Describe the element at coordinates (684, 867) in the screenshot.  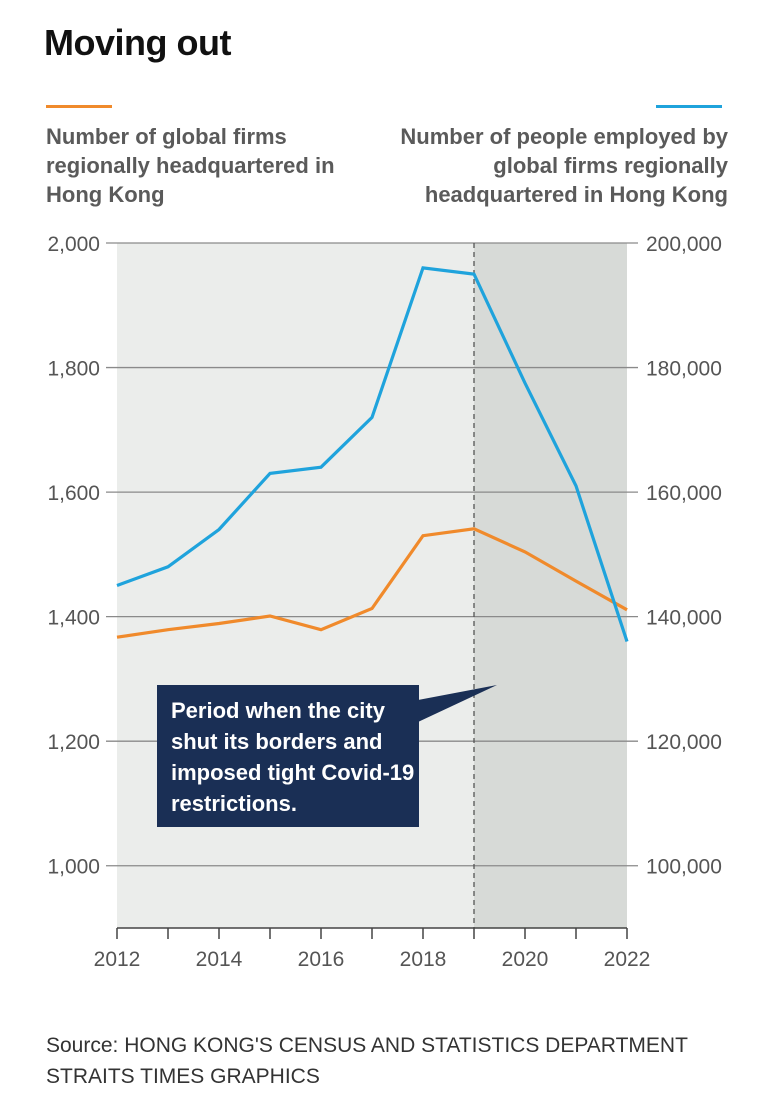
I see `right-axis-tick-label: 100,000` at that location.